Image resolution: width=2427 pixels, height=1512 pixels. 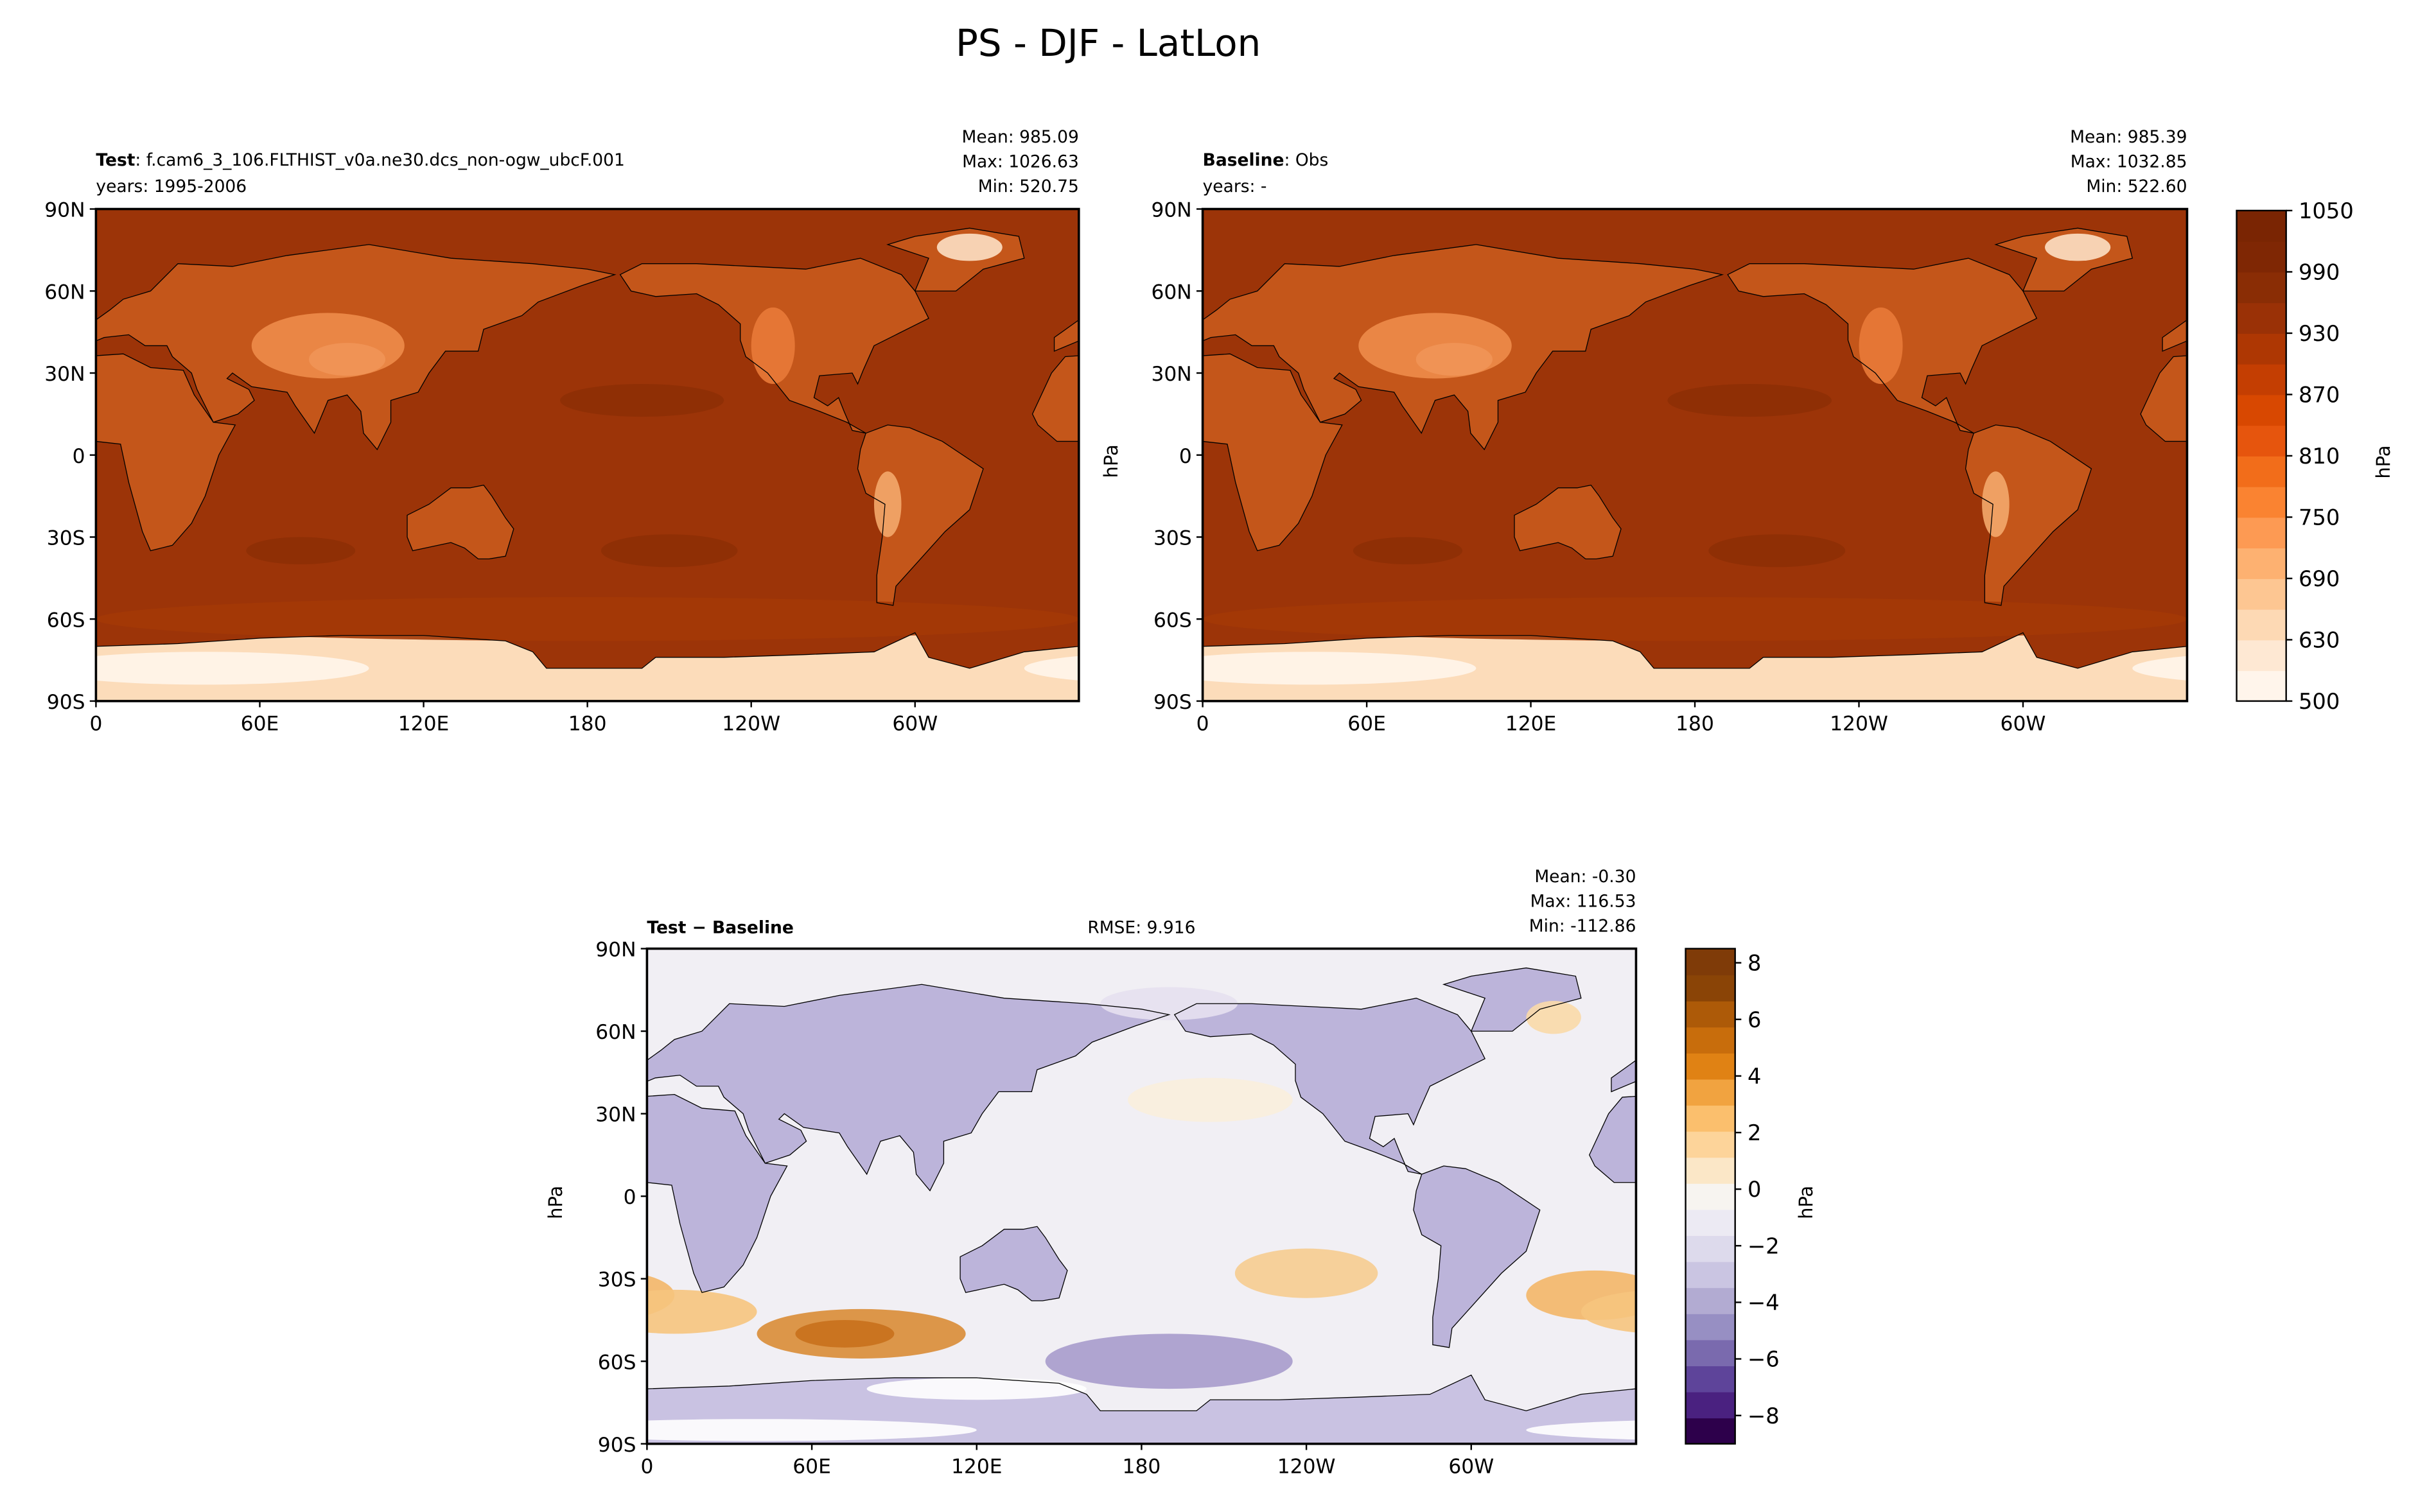 What do you see at coordinates (1764, 1416) in the screenshot?
I see `colorbar-tick-label: −8` at bounding box center [1764, 1416].